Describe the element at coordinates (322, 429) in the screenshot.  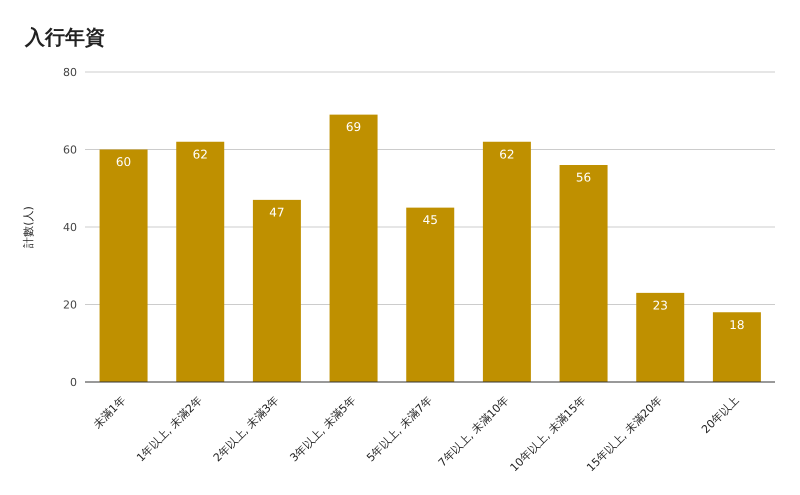
I see `x-tick-label: 3年以上, 未滿5年` at that location.